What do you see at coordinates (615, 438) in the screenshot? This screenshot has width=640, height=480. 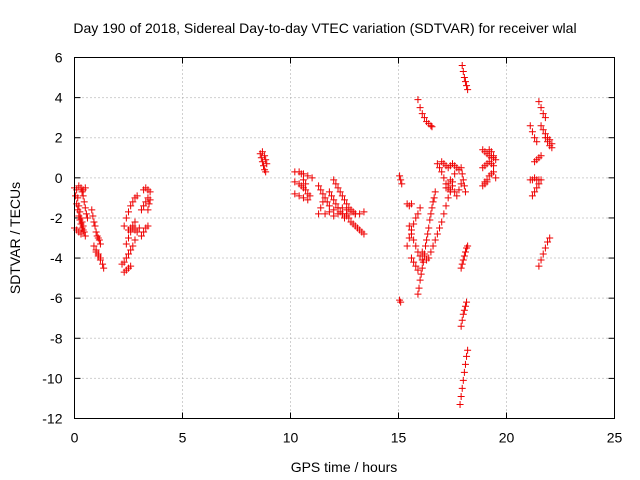 I see `x-tick-label: 25` at bounding box center [615, 438].